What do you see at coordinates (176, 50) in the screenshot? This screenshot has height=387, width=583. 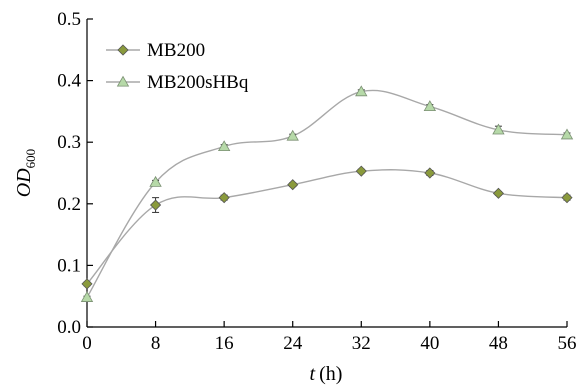 I see `legend-label: MB200` at bounding box center [176, 50].